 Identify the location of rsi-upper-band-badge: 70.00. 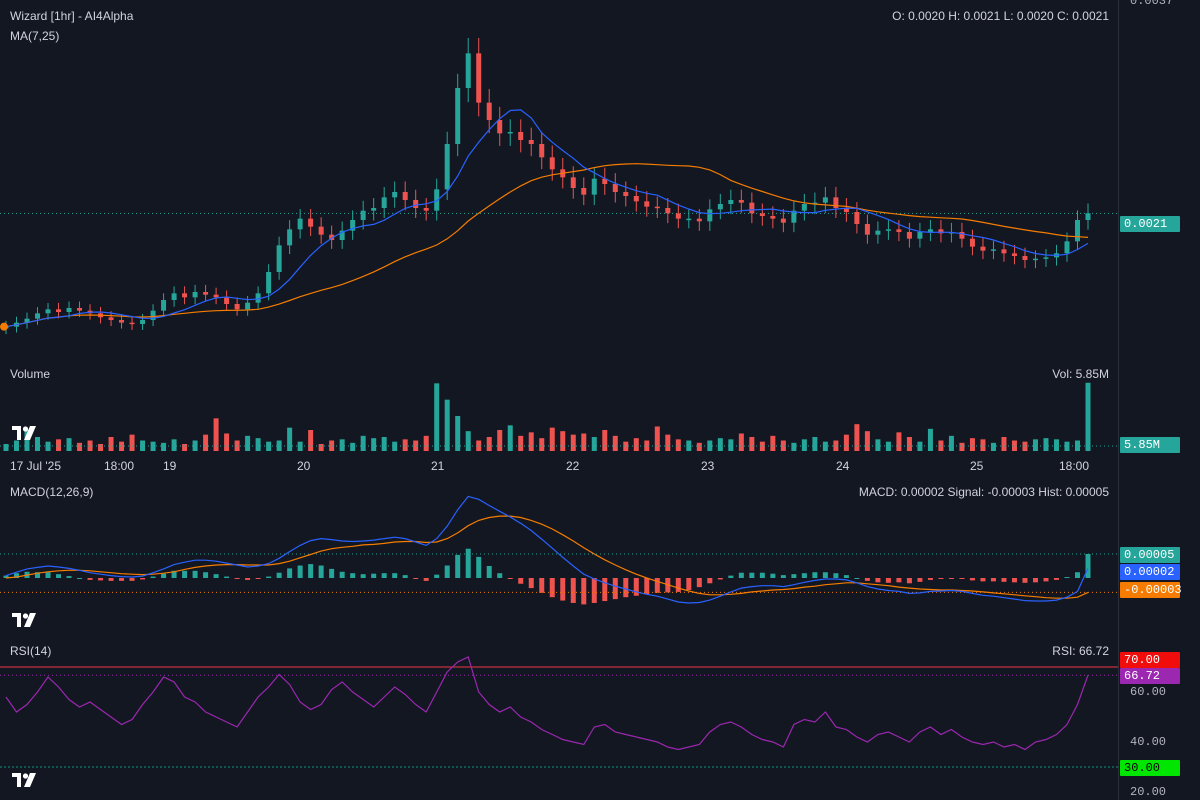
(1150, 660).